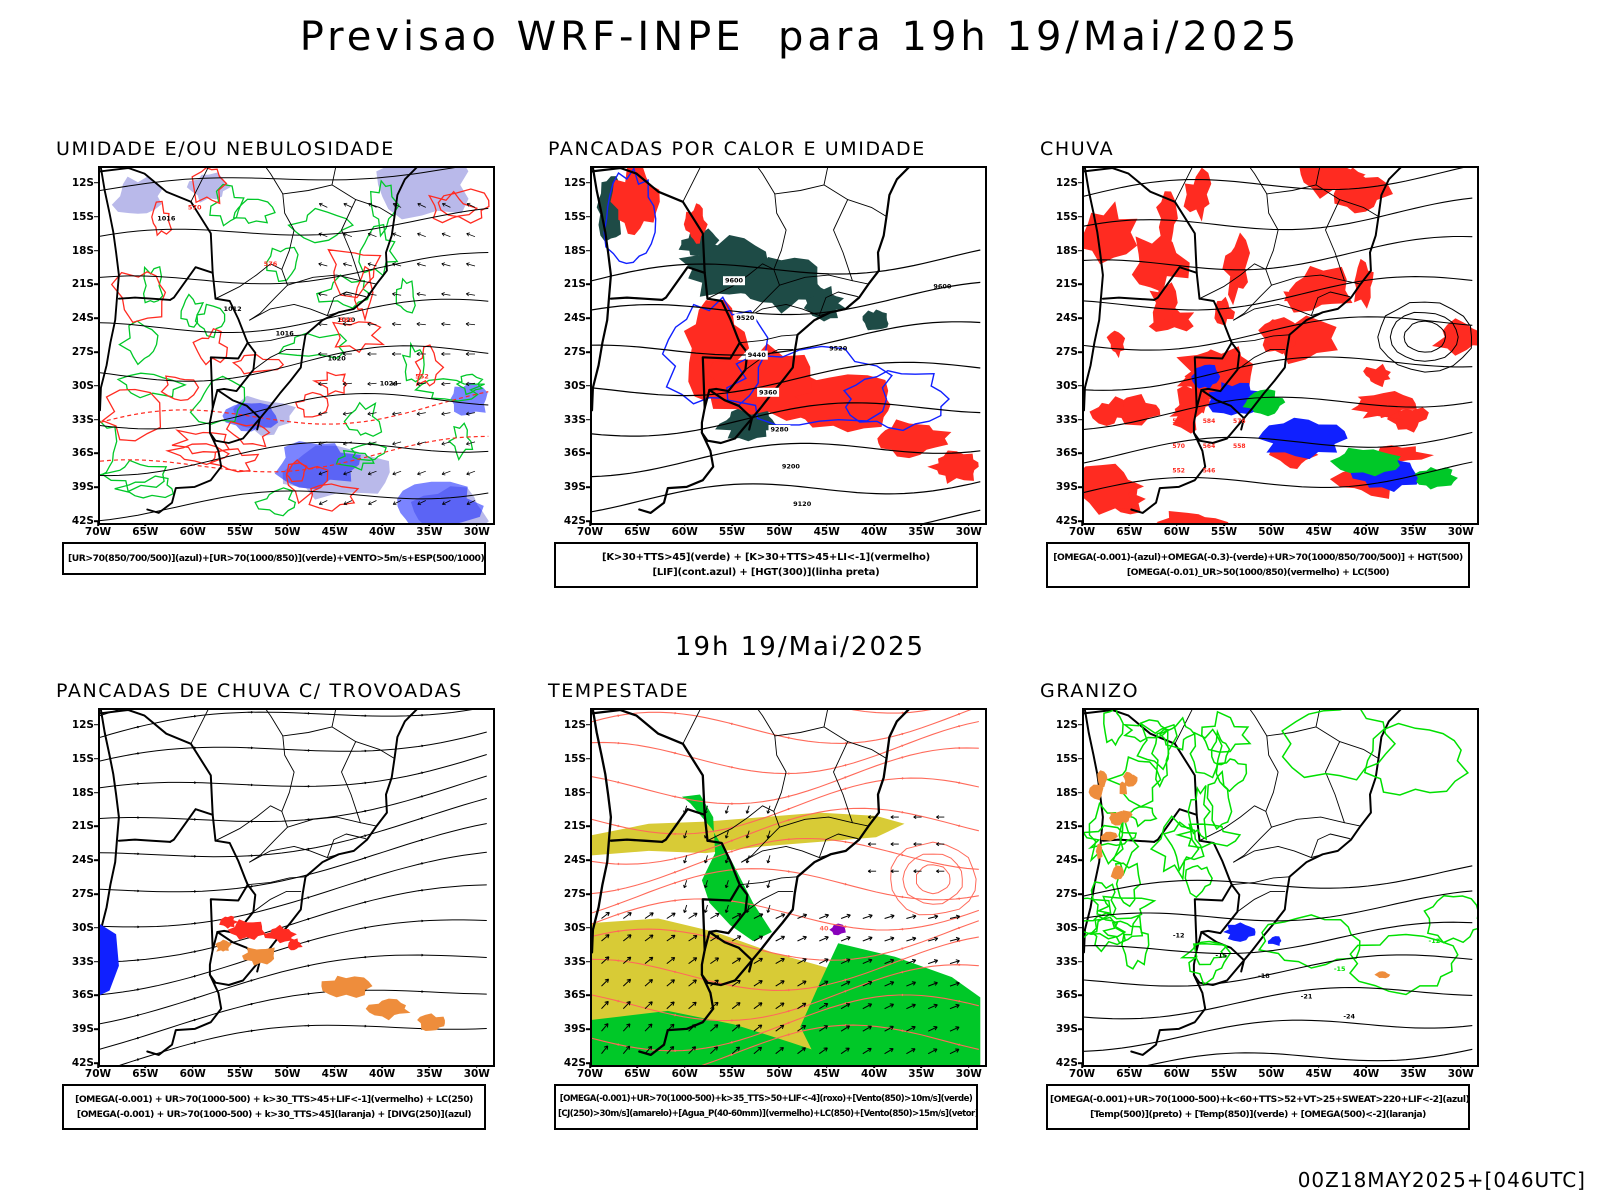  Describe the element at coordinates (1340, 969) in the screenshot. I see `svg-text: -15` at that location.